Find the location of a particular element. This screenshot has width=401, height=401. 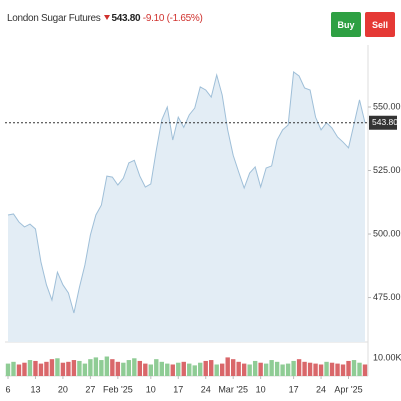

x-tick-label: Feb '25 is located at coordinates (118, 389).